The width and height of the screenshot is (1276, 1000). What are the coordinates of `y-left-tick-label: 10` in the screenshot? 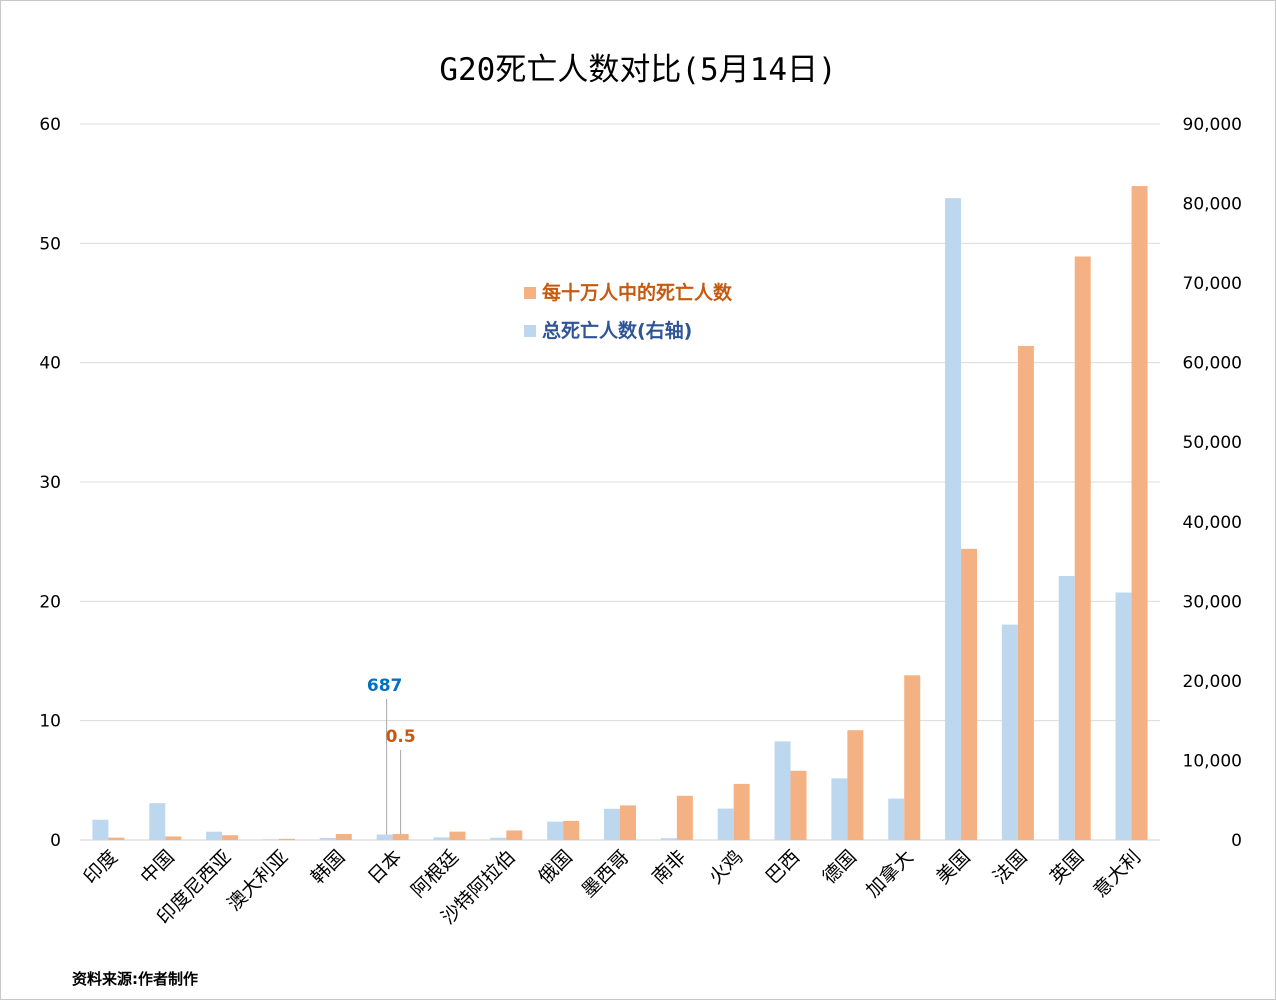 It's located at (50, 722).